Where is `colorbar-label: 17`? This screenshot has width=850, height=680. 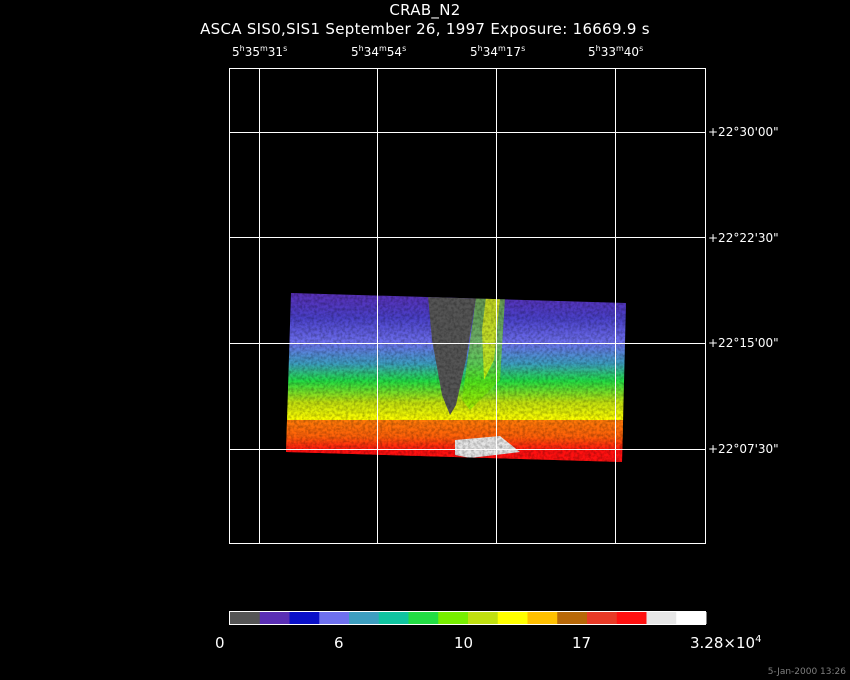
colorbar-label: 17 is located at coordinates (582, 643).